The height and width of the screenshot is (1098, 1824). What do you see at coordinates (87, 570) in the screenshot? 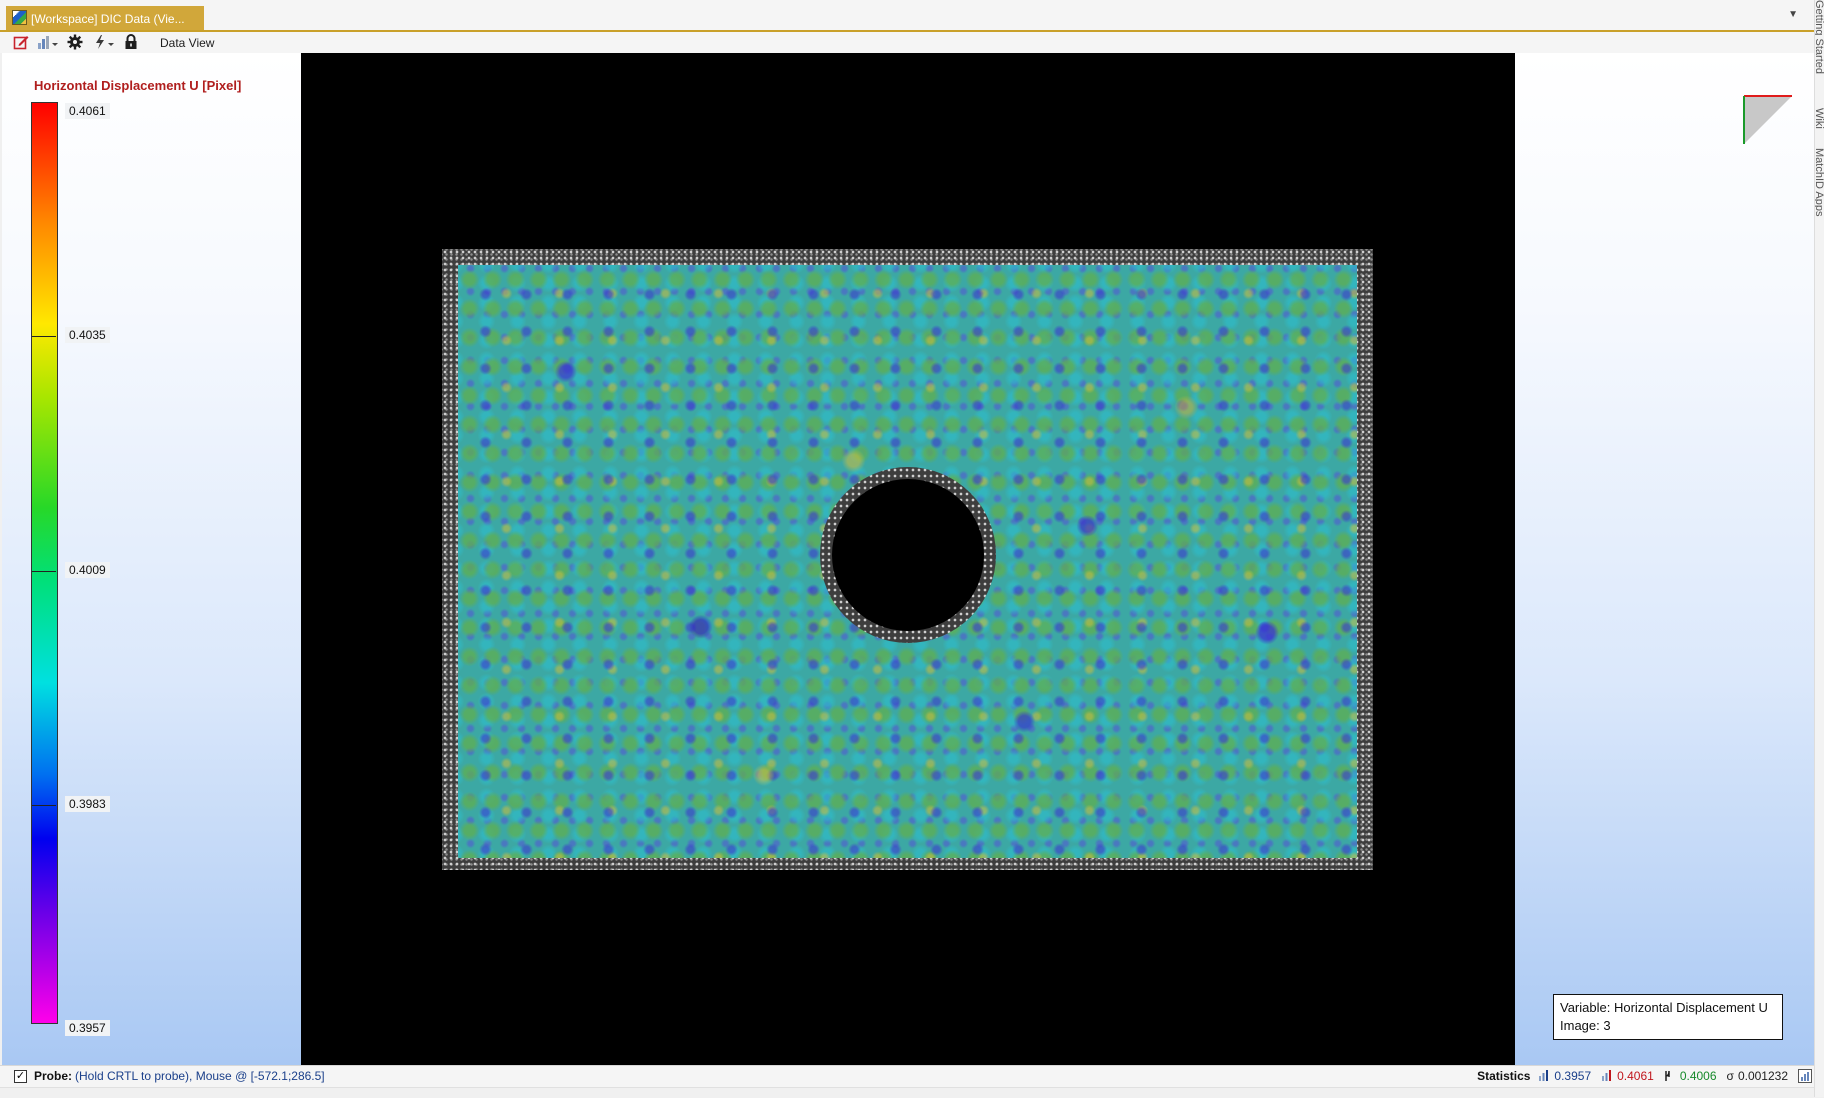
I see `legend-label: 0.4009` at bounding box center [87, 570].